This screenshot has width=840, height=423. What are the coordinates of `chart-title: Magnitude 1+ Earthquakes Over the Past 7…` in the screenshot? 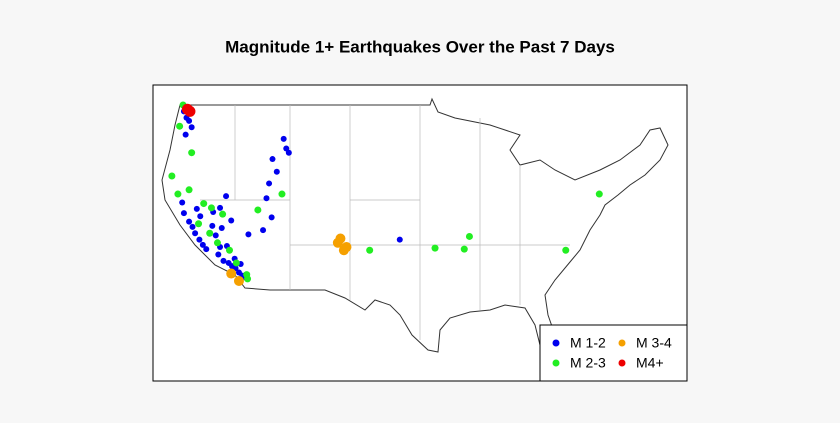 It's located at (420, 46).